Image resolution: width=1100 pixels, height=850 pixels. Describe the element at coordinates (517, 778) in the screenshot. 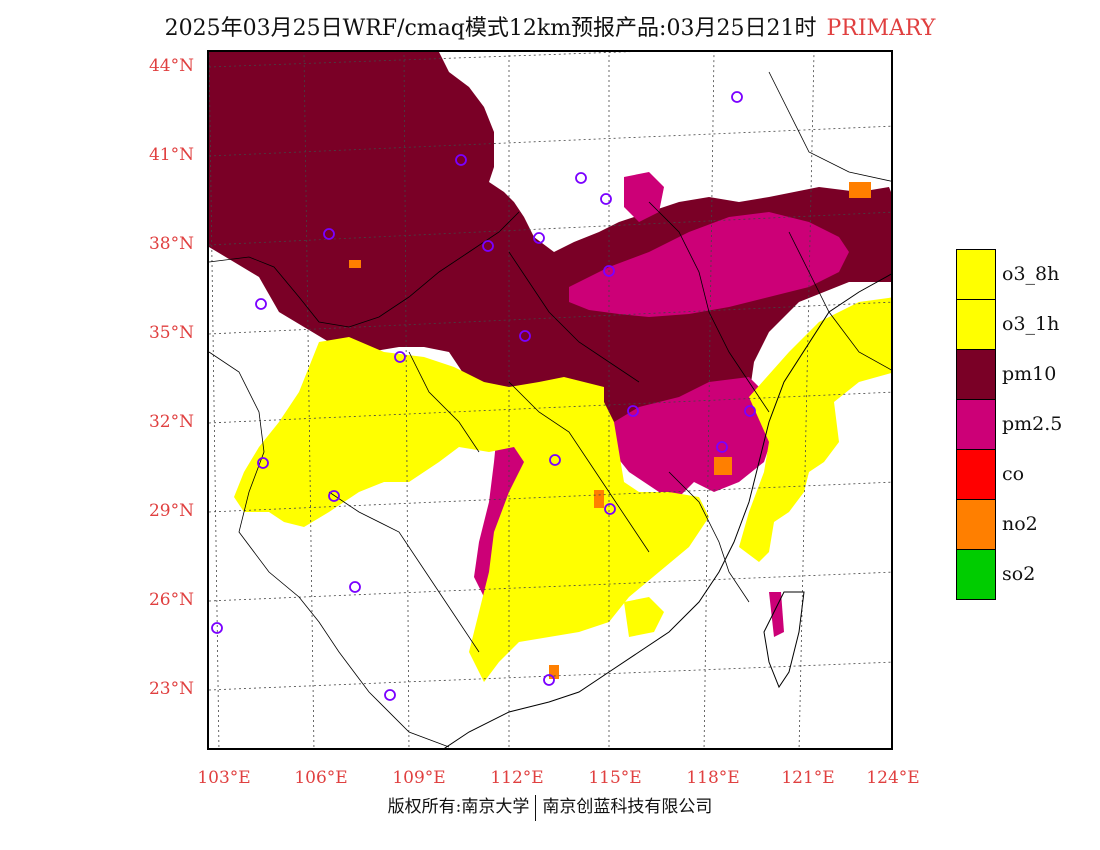

I see `lon-label: 112°E` at that location.